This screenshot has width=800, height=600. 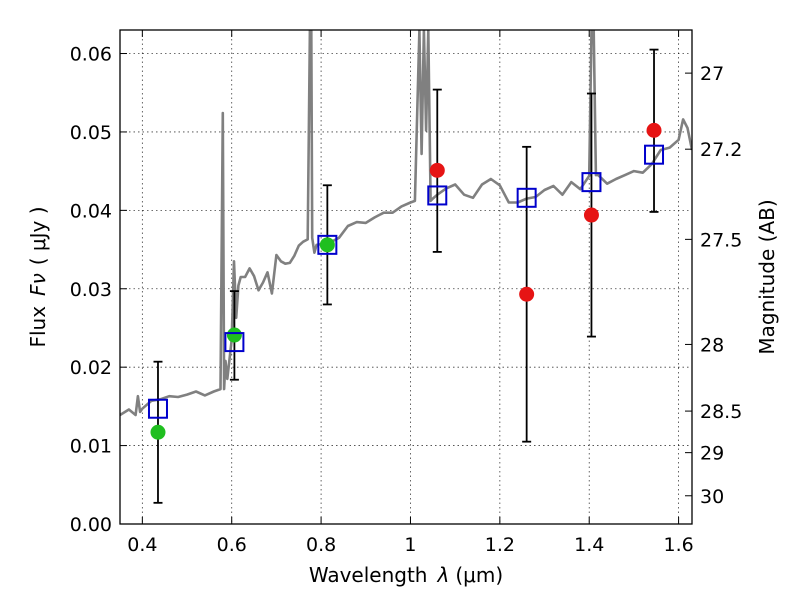 What do you see at coordinates (142, 545) in the screenshot?
I see `x-tick-label: 0.4` at bounding box center [142, 545].